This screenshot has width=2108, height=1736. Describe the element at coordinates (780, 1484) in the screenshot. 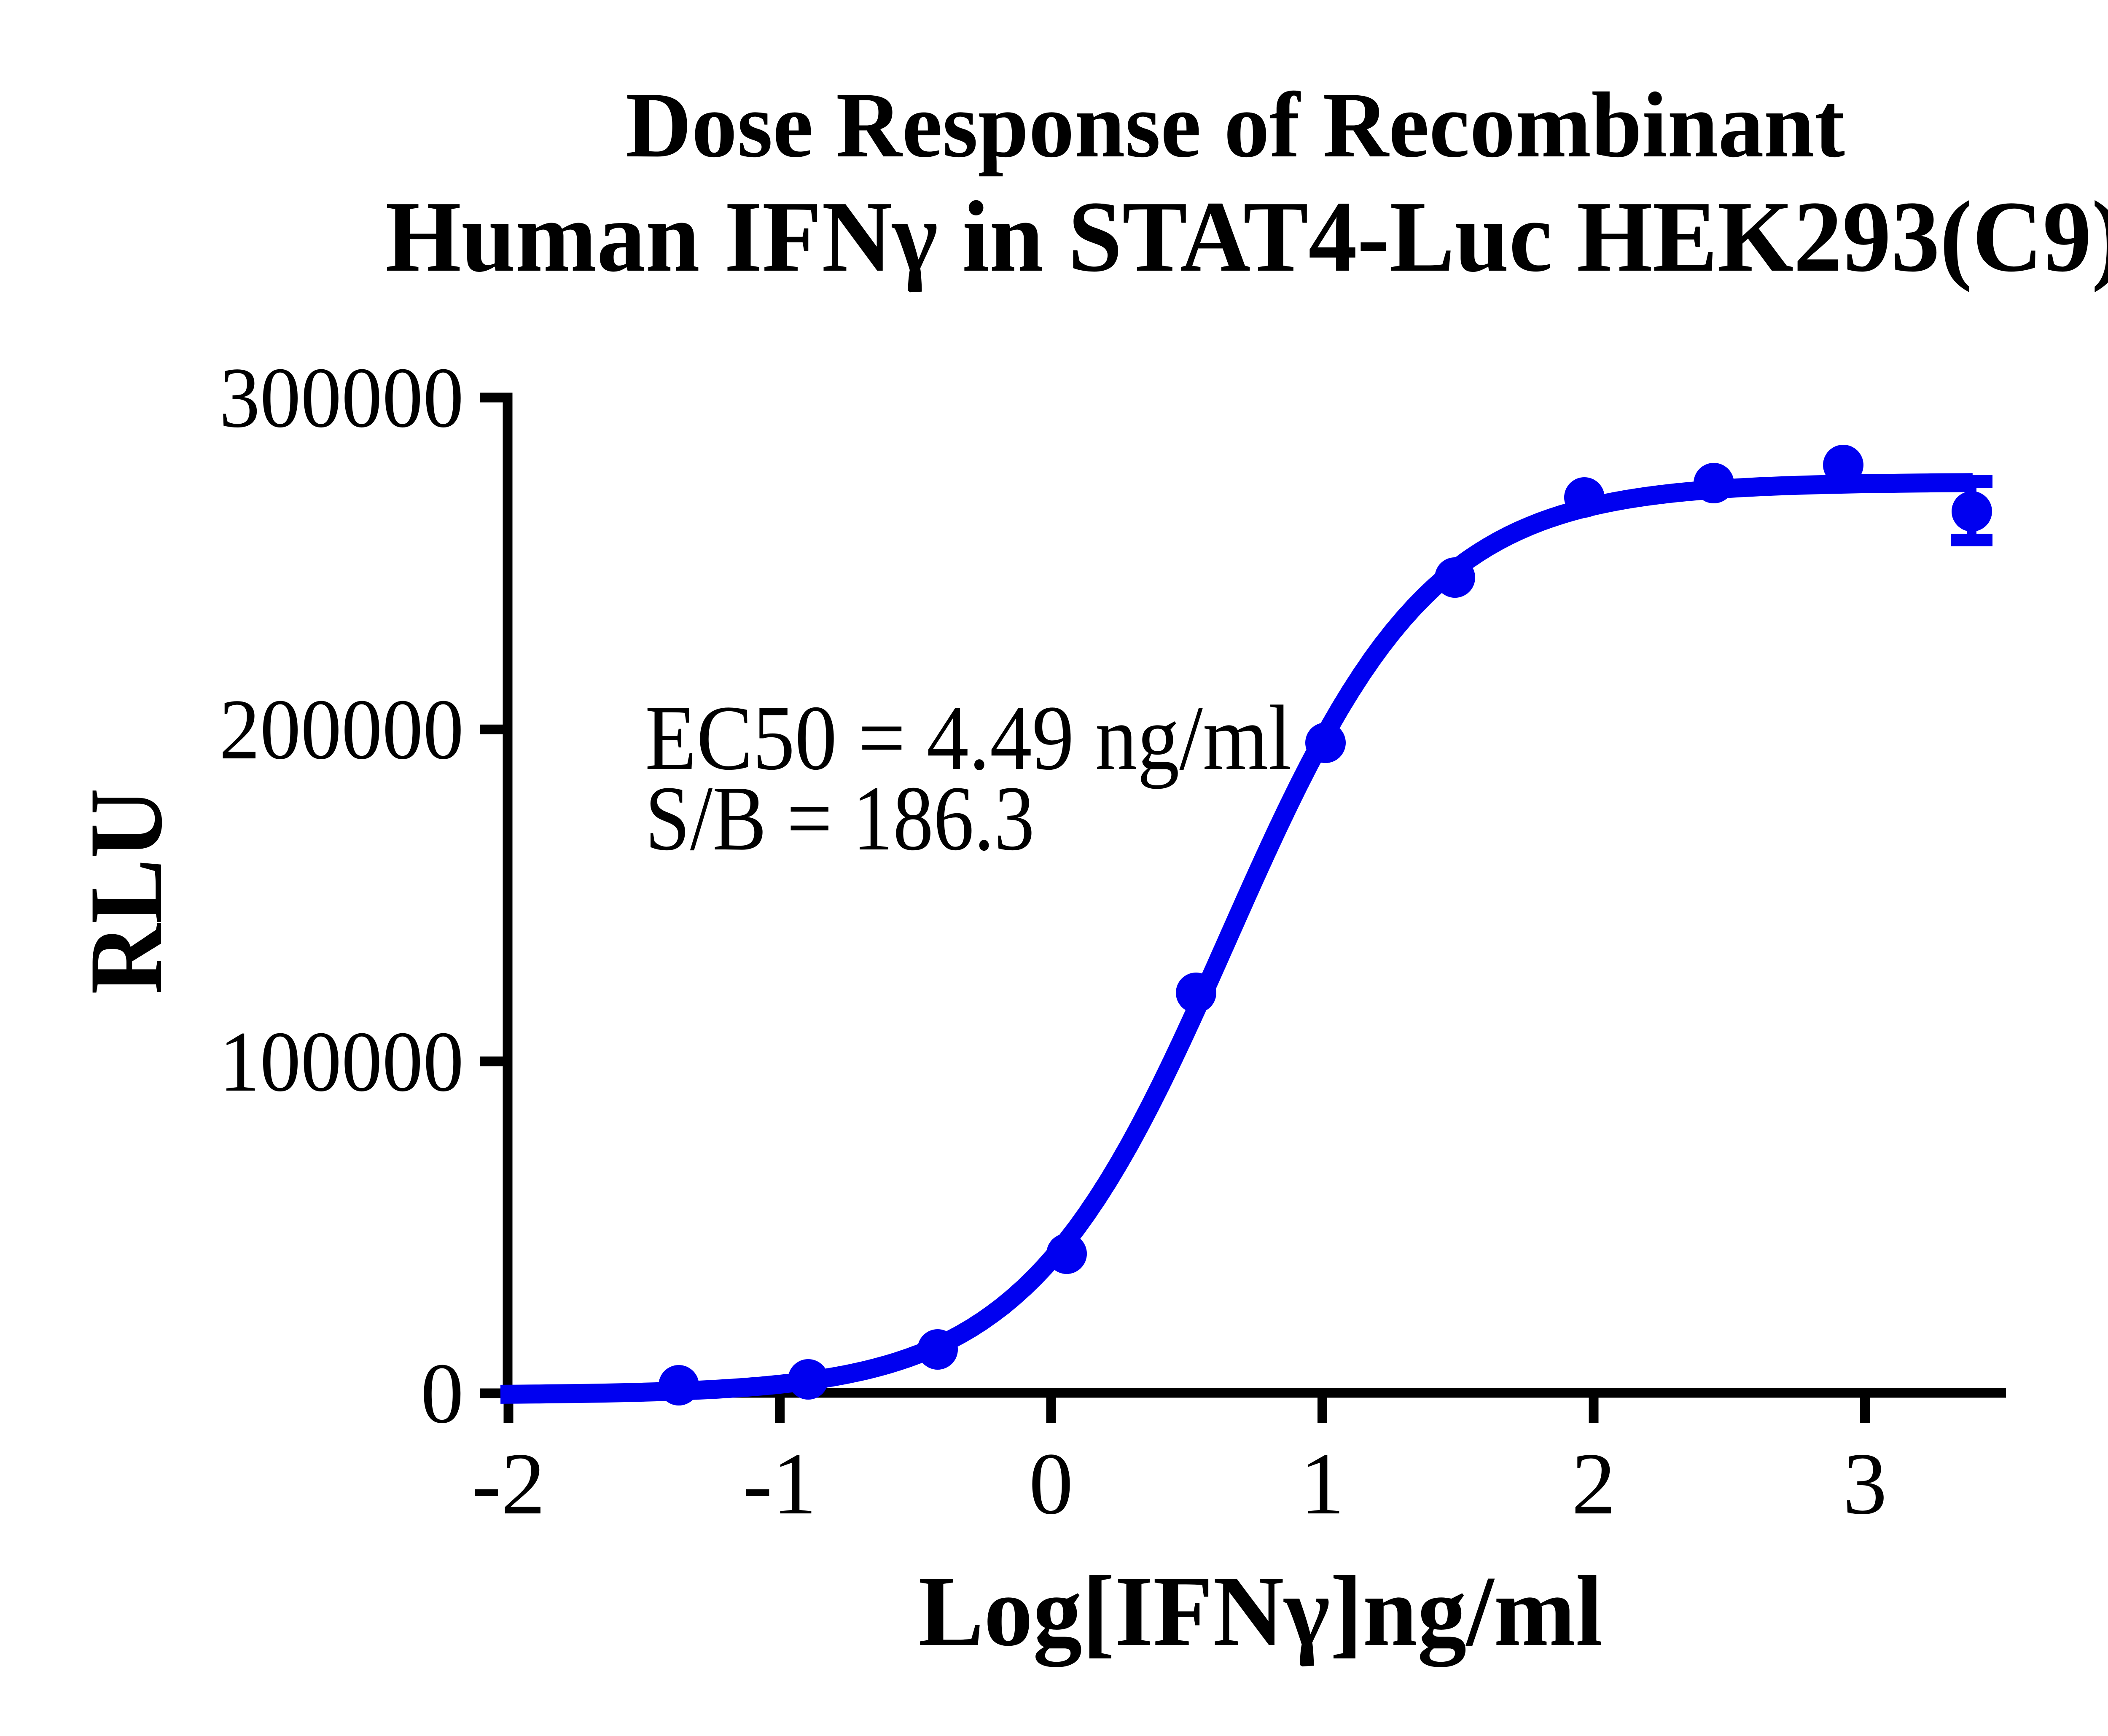

I see `svg-text: -1` at that location.